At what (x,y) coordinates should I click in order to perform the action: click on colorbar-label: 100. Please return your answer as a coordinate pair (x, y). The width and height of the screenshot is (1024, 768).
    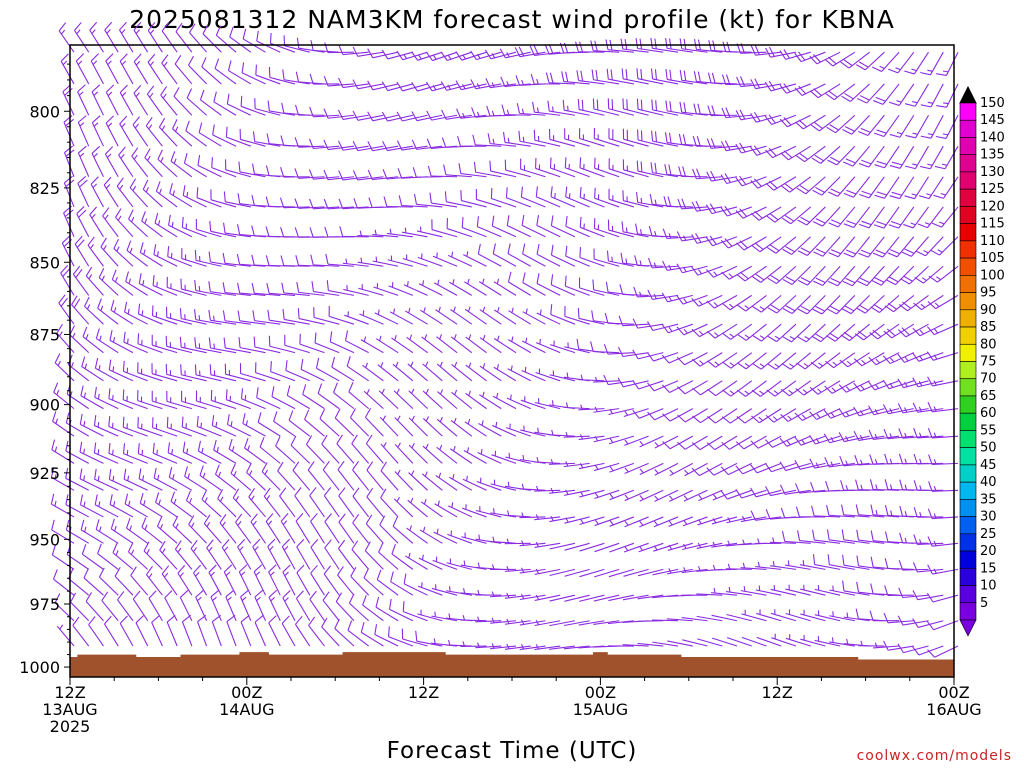
    Looking at the image, I should click on (992, 275).